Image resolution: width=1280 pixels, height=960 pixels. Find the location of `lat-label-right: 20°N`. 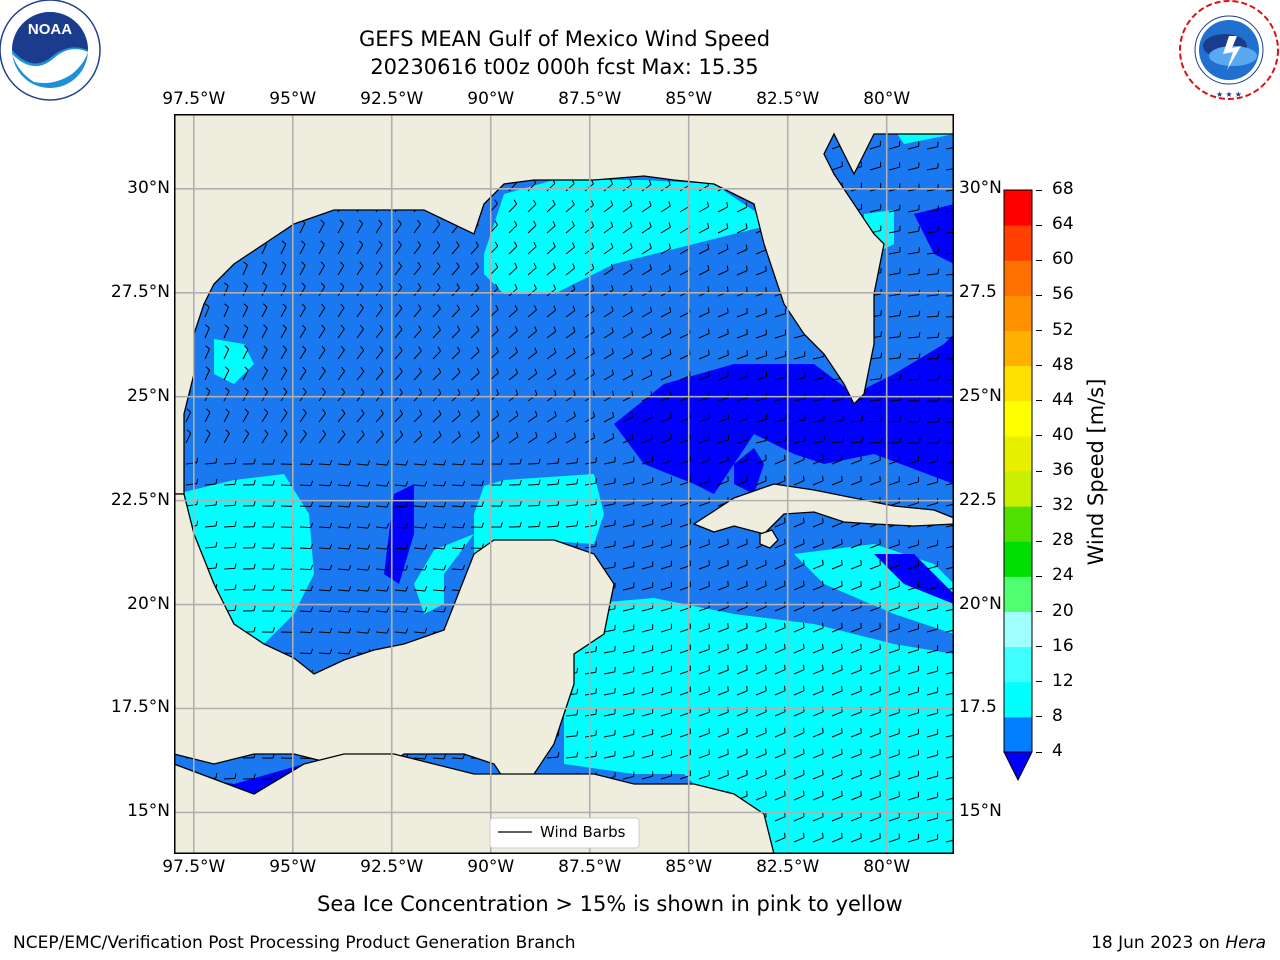

lat-label-right: 20°N is located at coordinates (980, 604).